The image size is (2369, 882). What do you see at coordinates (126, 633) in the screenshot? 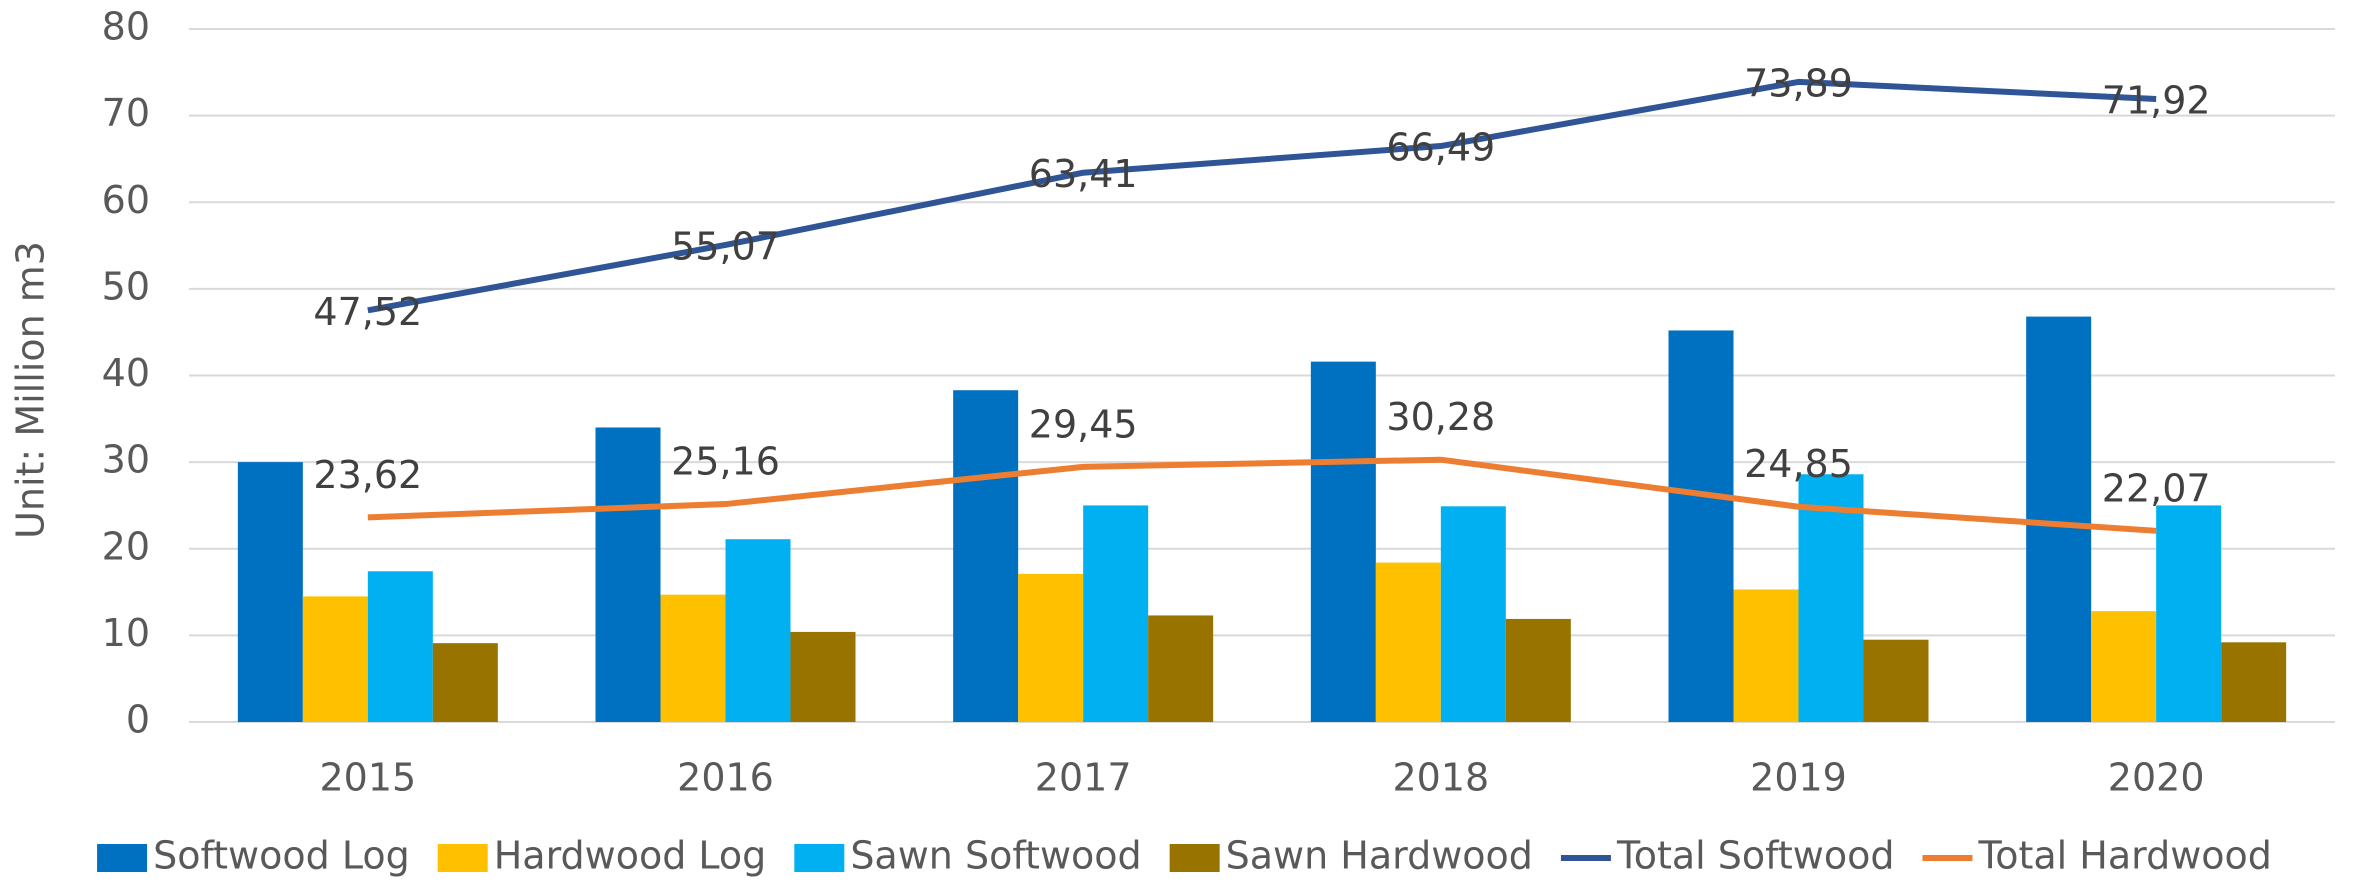
I see `y-tick-label: 10` at bounding box center [126, 633].